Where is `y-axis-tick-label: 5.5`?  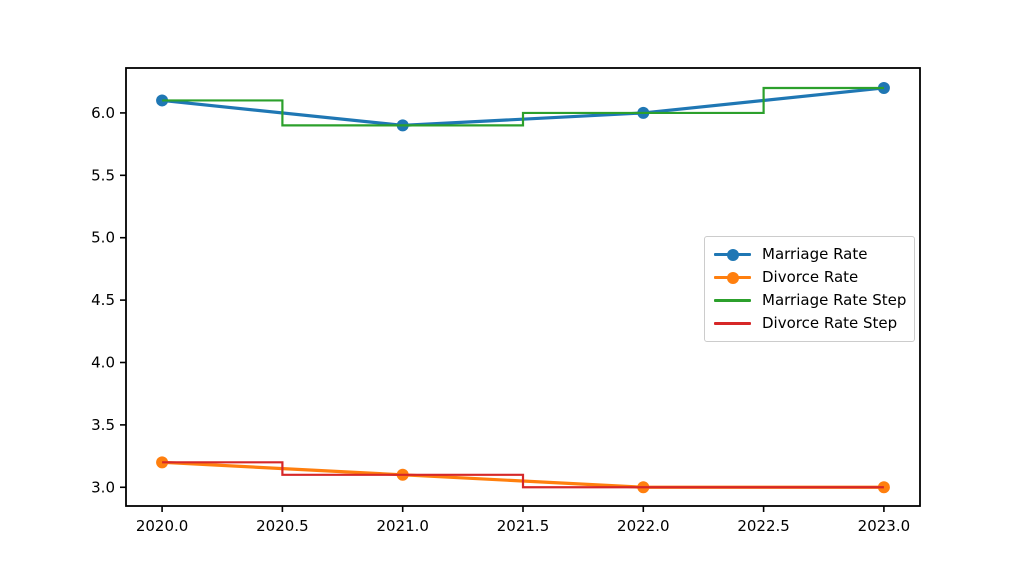
y-axis-tick-label: 5.5 is located at coordinates (103, 175).